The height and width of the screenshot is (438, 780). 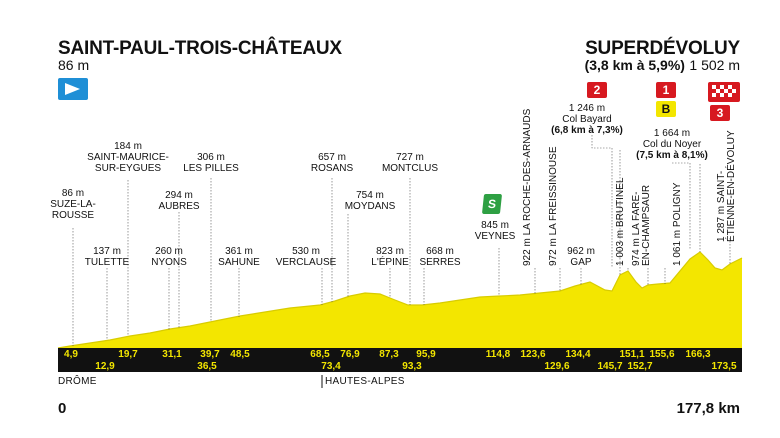 What do you see at coordinates (169, 251) in the screenshot?
I see `place-altitude: 260 m` at bounding box center [169, 251].